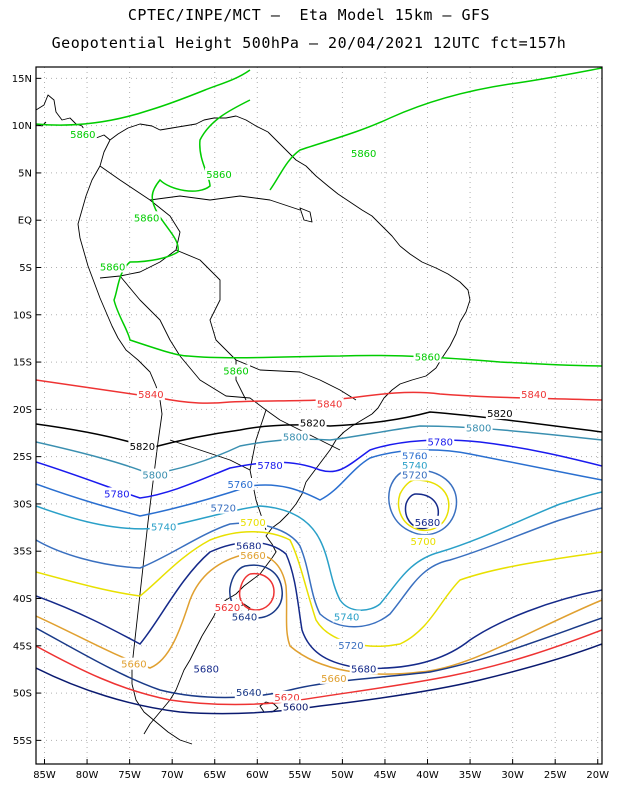  What do you see at coordinates (22, 363) in the screenshot?
I see `lat-tick-label: 15S` at bounding box center [22, 363].